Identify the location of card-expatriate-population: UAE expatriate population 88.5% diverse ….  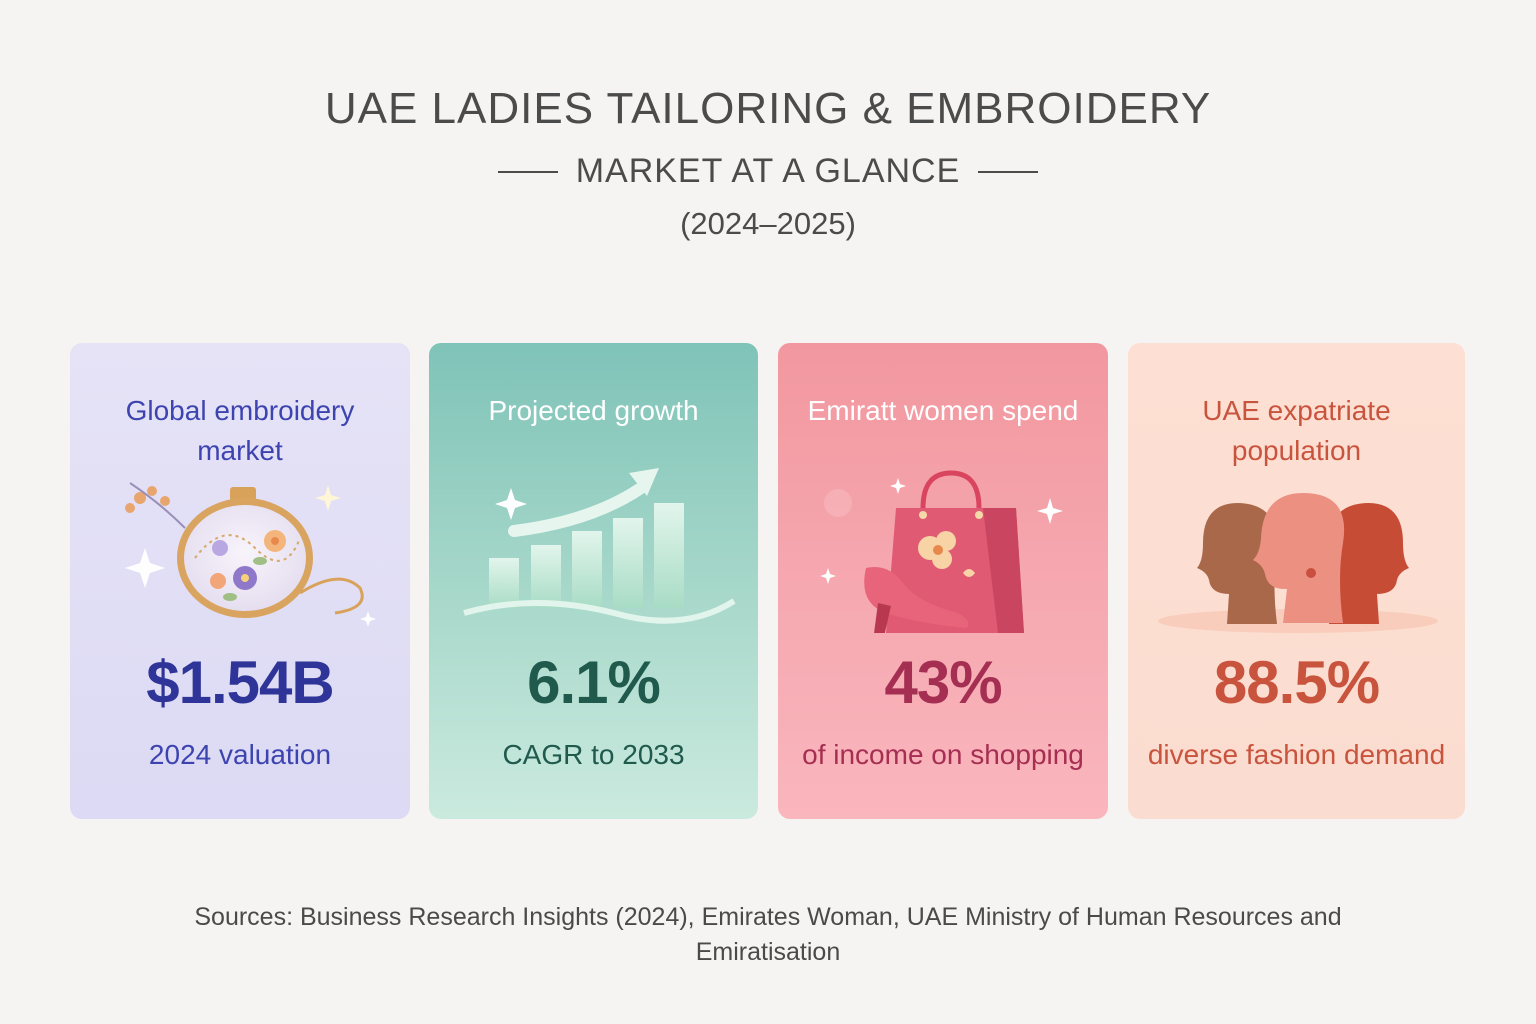
(1296, 581).